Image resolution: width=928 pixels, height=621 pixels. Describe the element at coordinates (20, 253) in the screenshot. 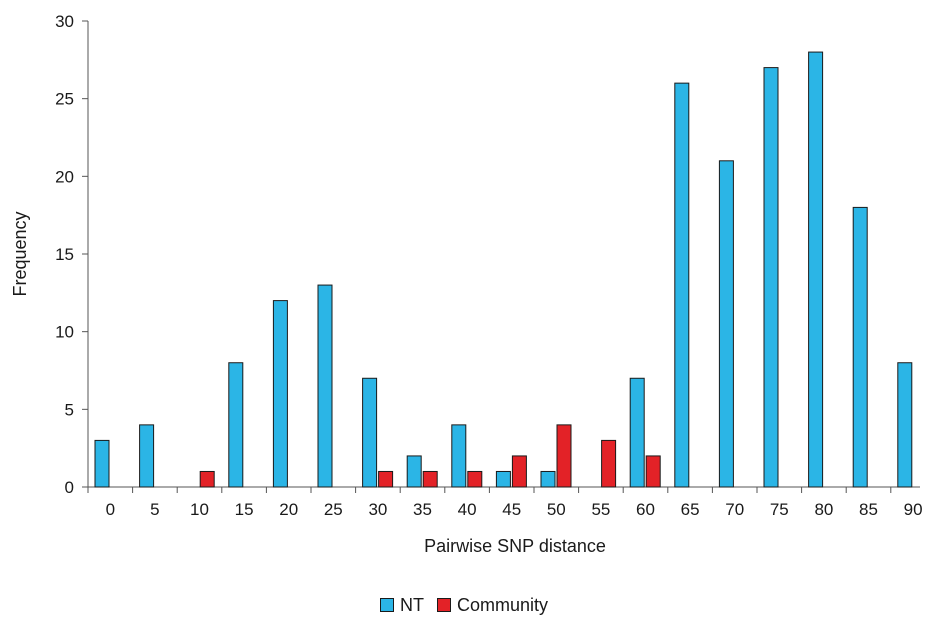

I see `y-axis-title: Frequency` at that location.